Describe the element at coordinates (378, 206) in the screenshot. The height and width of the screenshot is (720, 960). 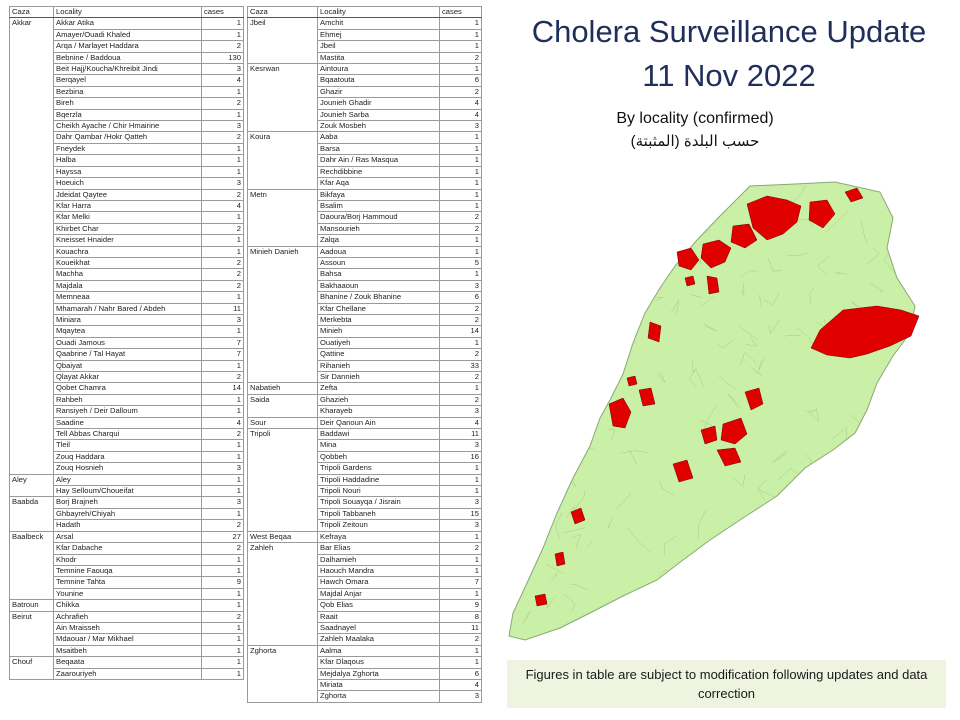
I see `locality-cell: Bsalim` at that location.